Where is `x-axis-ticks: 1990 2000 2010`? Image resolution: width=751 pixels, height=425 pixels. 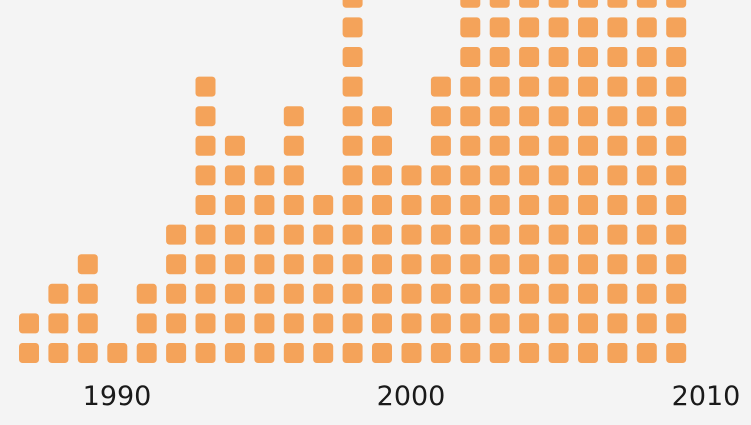 x-axis-ticks: 1990 2000 2010 is located at coordinates (412, 396).